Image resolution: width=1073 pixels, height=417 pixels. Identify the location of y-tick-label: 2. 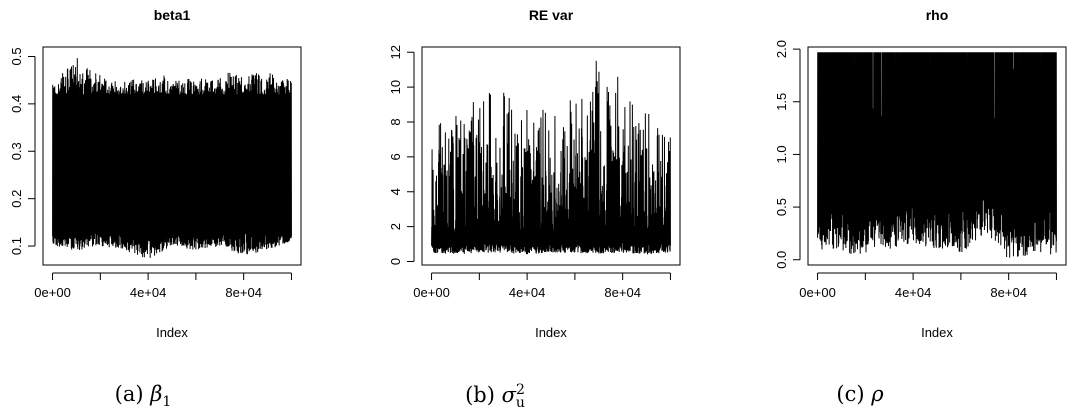
(395, 226).